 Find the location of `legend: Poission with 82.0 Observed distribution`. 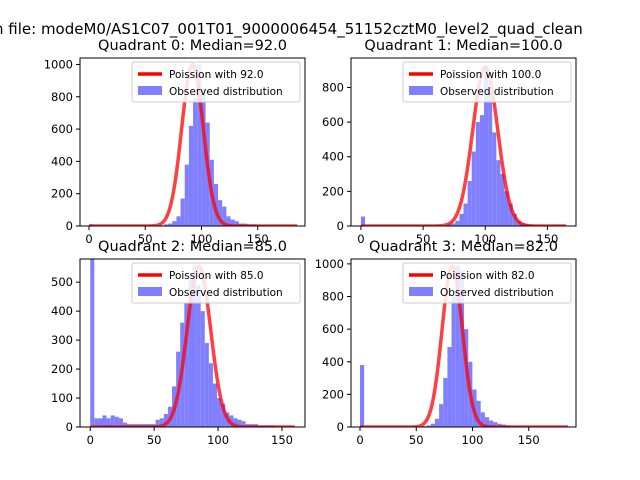

legend: Poission with 82.0 Observed distribution is located at coordinates (487, 283).